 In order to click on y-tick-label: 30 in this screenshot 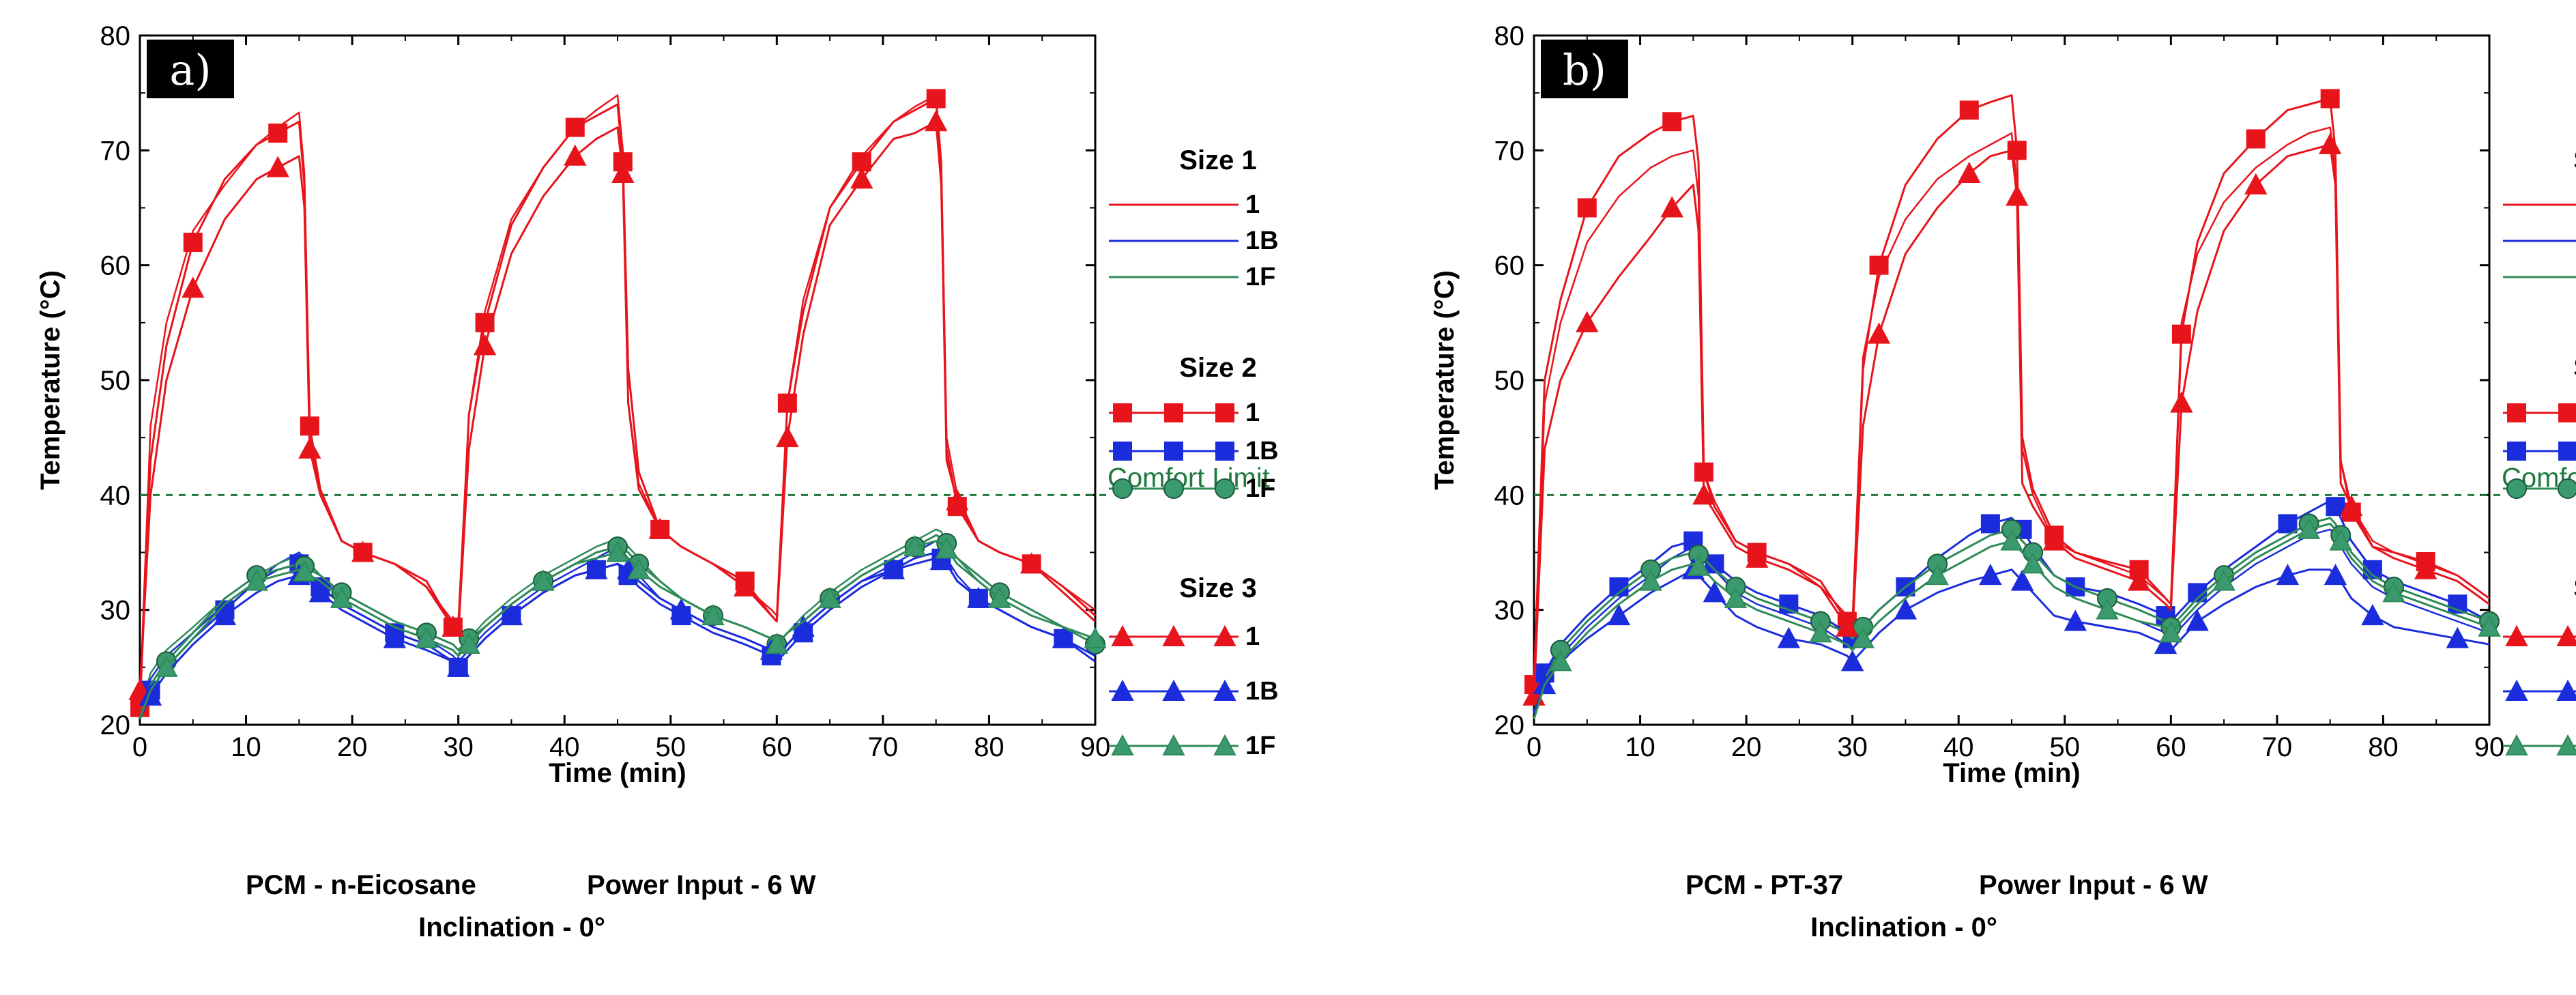, I will do `click(115, 611)`.